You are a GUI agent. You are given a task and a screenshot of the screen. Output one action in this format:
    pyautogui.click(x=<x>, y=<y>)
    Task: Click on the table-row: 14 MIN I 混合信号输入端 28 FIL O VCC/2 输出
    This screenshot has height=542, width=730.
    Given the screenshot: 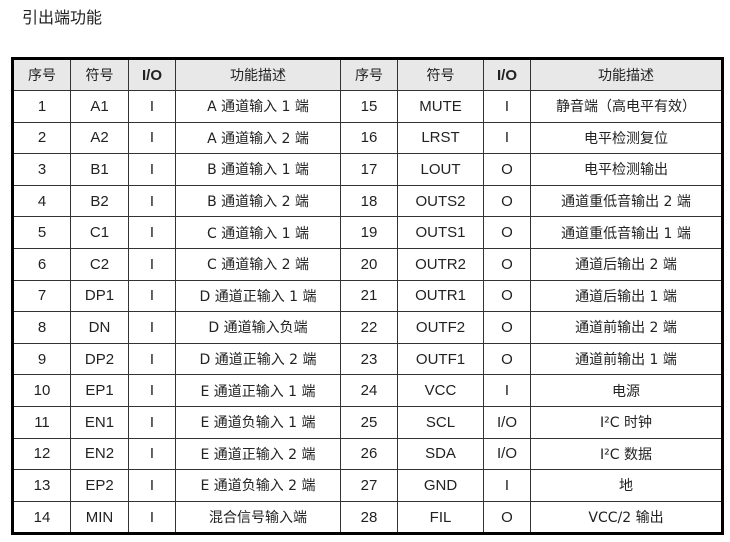 What is the action you would take?
    pyautogui.click(x=367, y=517)
    